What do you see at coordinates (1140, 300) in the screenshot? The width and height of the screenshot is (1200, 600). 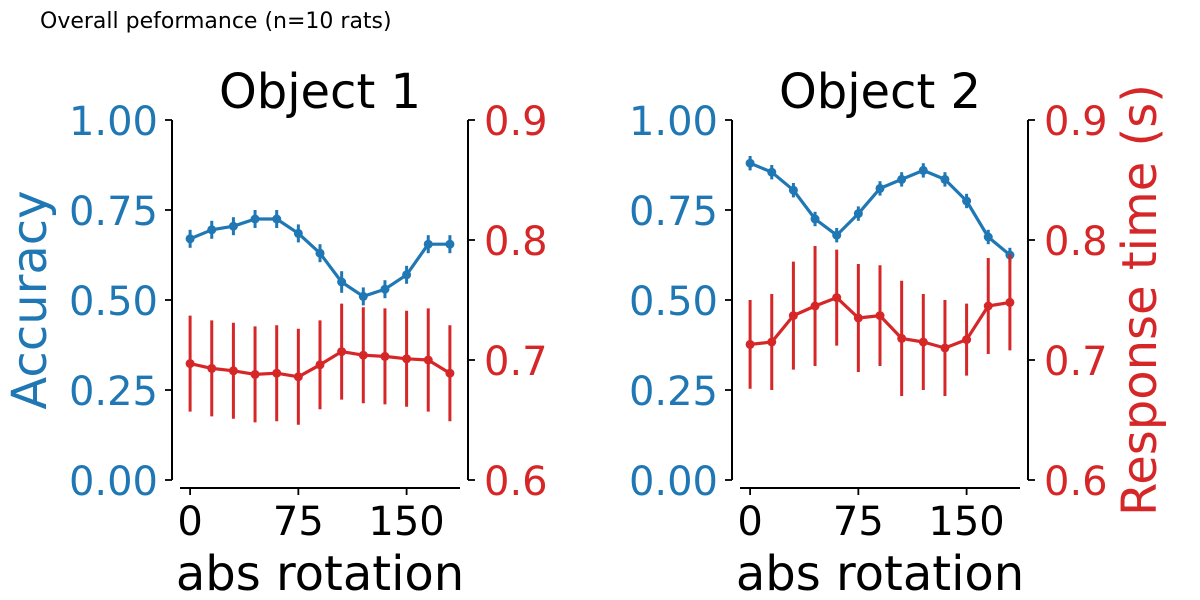 I see `right-y-axis-label: Response time (s)` at bounding box center [1140, 300].